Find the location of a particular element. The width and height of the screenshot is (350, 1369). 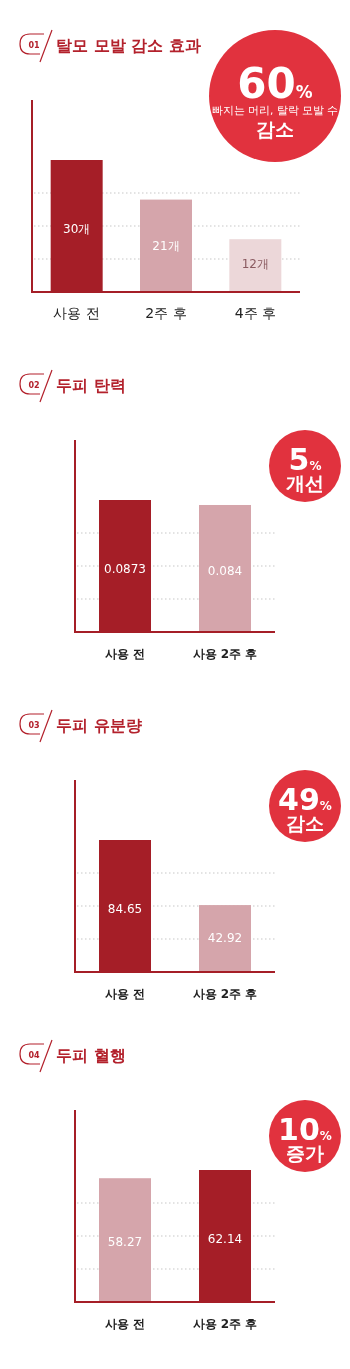

text: 개선 is located at coordinates (305, 483).